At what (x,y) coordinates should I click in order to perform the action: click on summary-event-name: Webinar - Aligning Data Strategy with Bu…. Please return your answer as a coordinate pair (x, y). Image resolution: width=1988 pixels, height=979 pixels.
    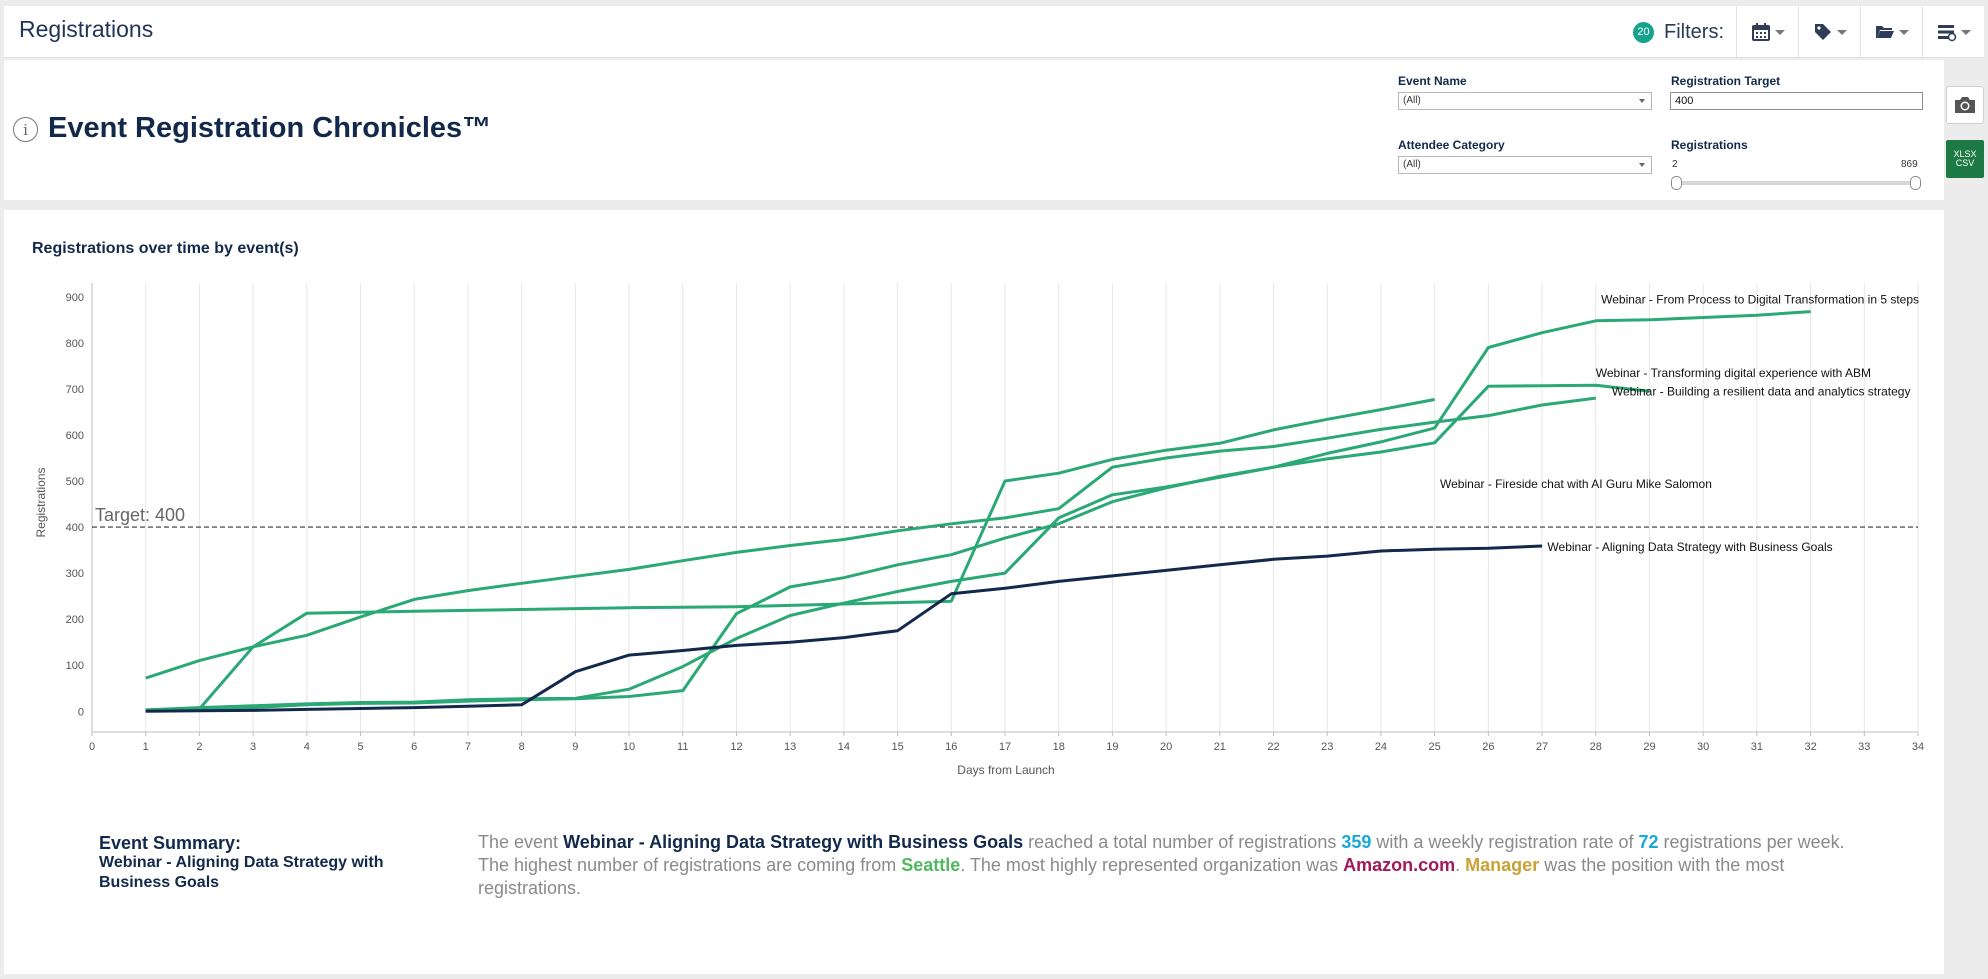
    Looking at the image, I should click on (793, 842).